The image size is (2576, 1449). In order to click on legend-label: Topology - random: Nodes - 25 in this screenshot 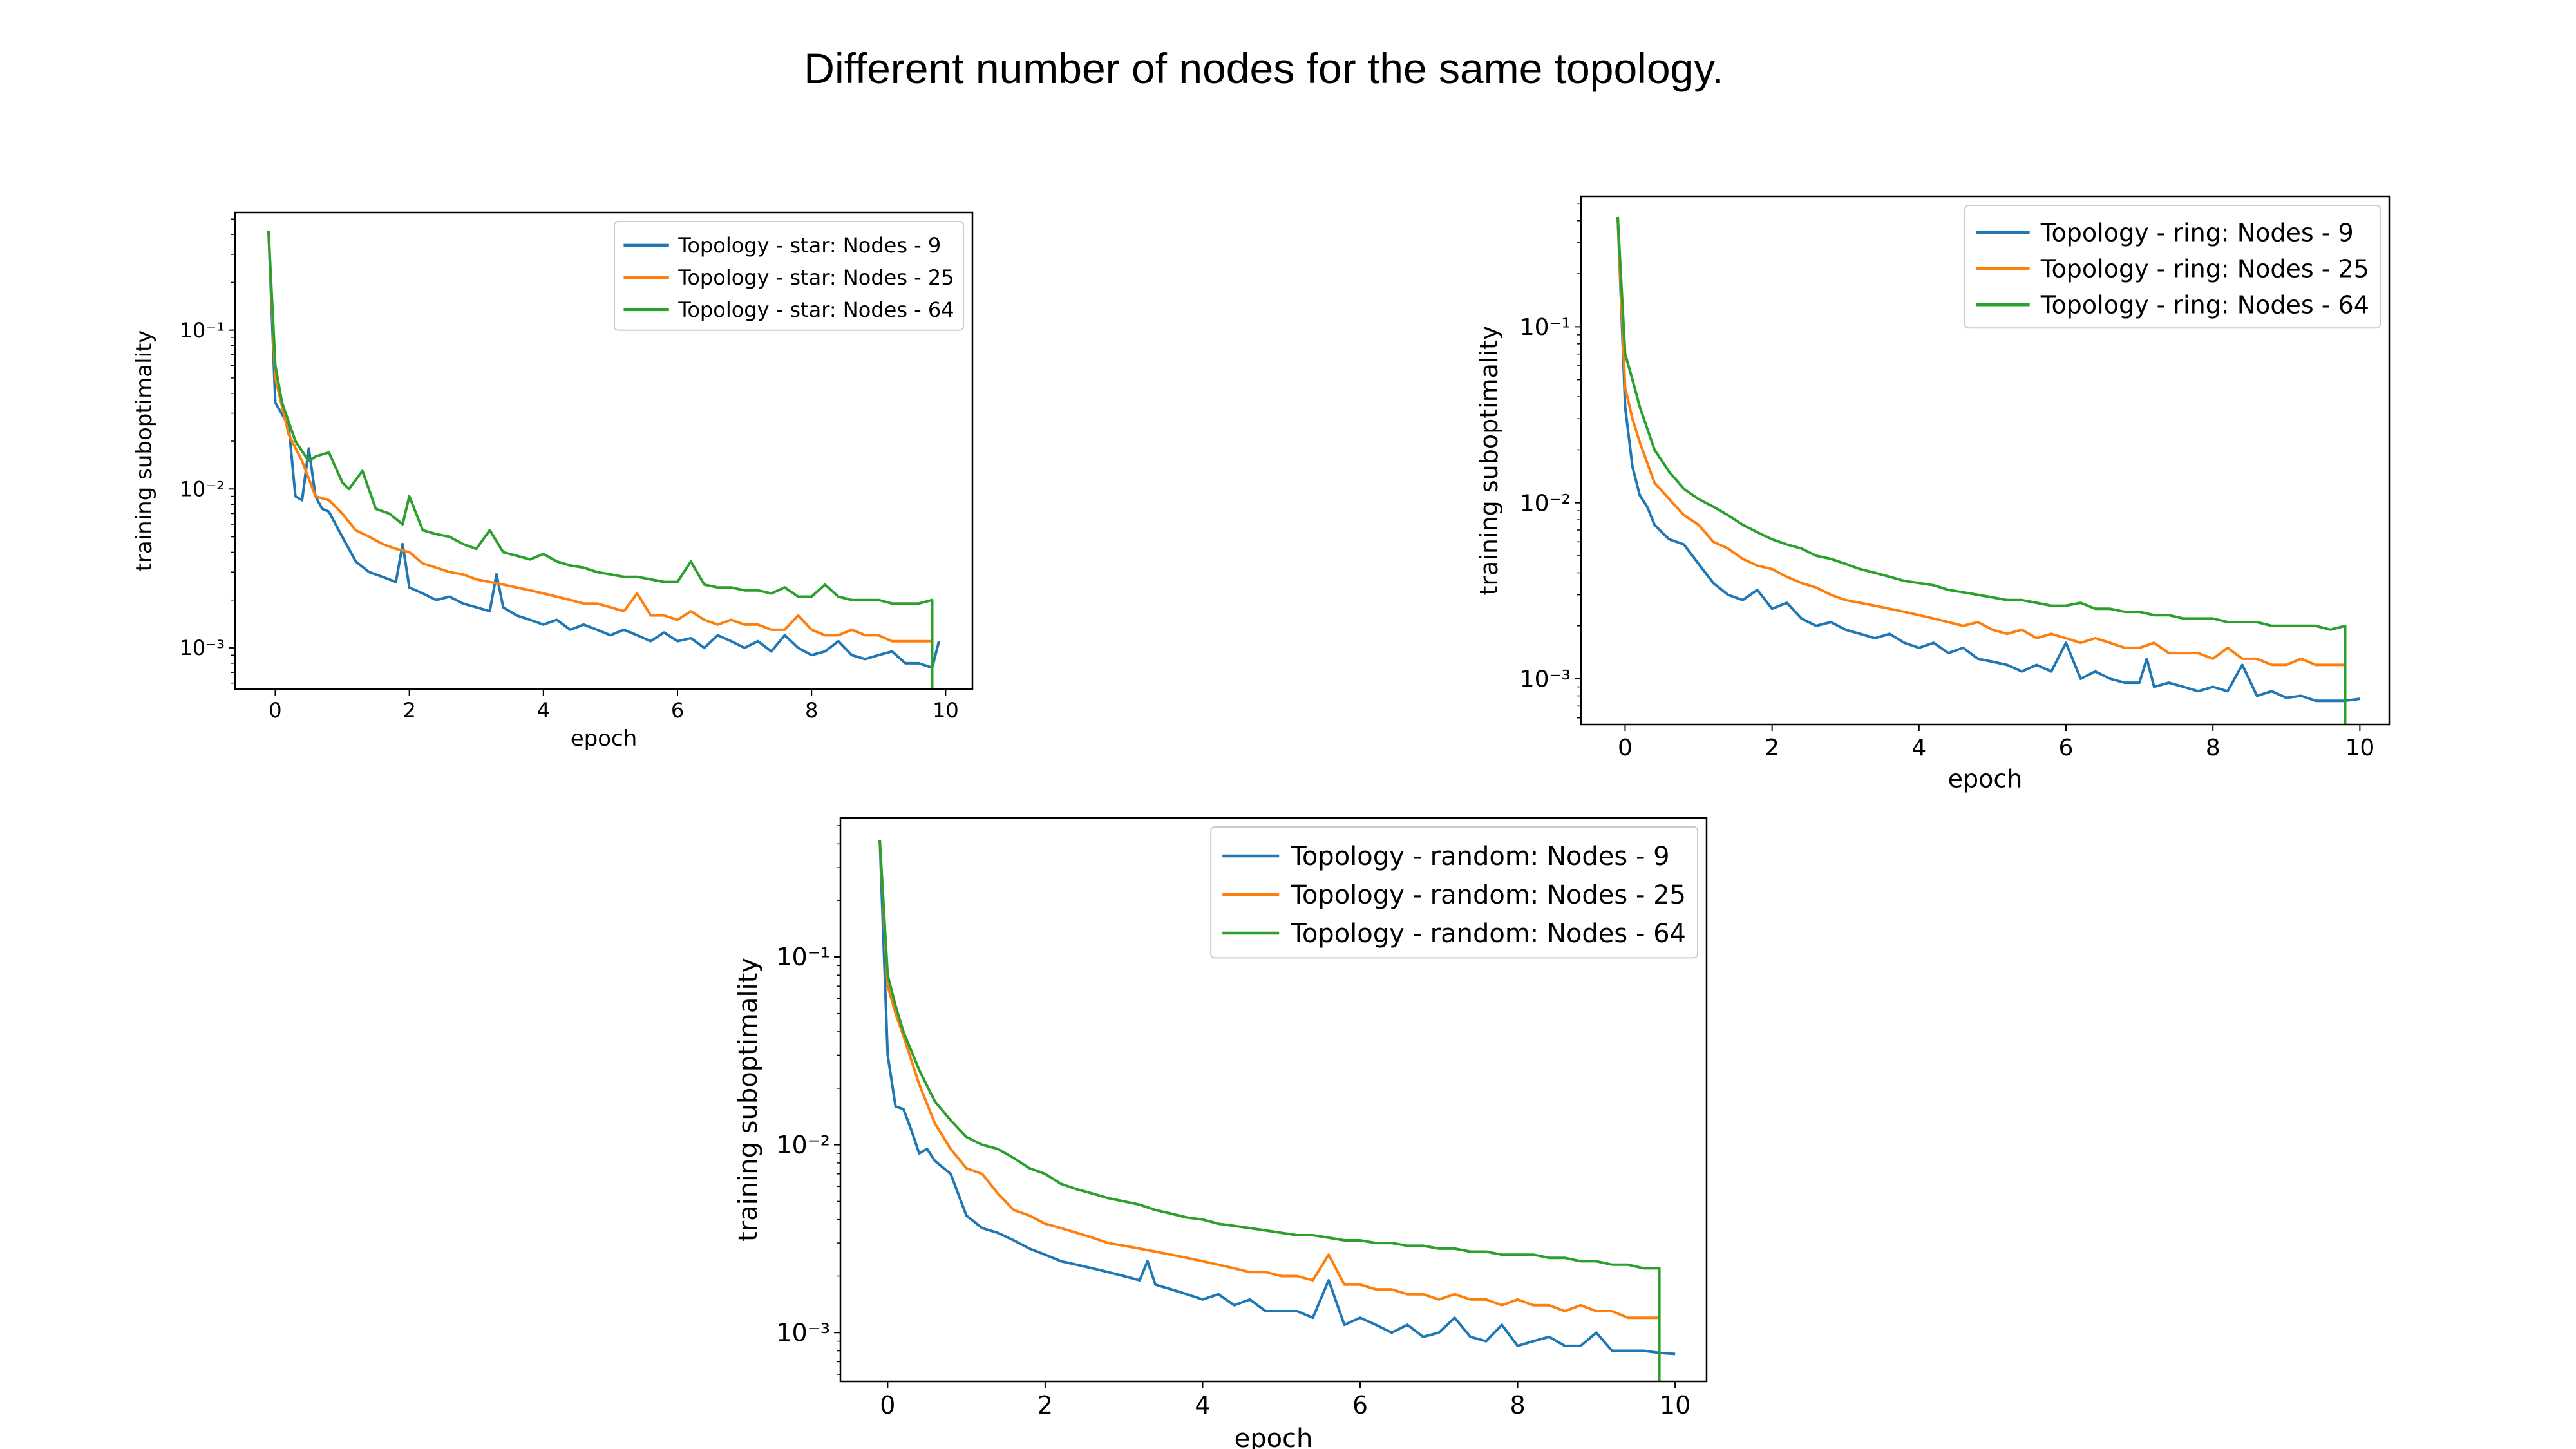, I will do `click(1488, 895)`.